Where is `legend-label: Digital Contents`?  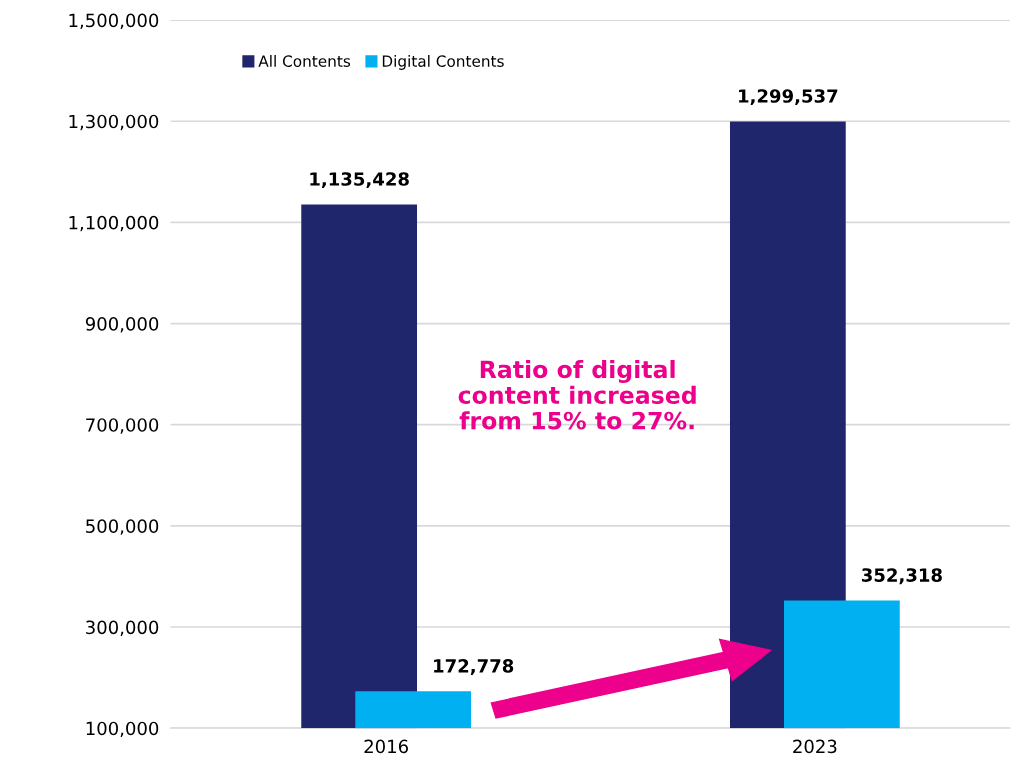
legend-label: Digital Contents is located at coordinates (443, 62).